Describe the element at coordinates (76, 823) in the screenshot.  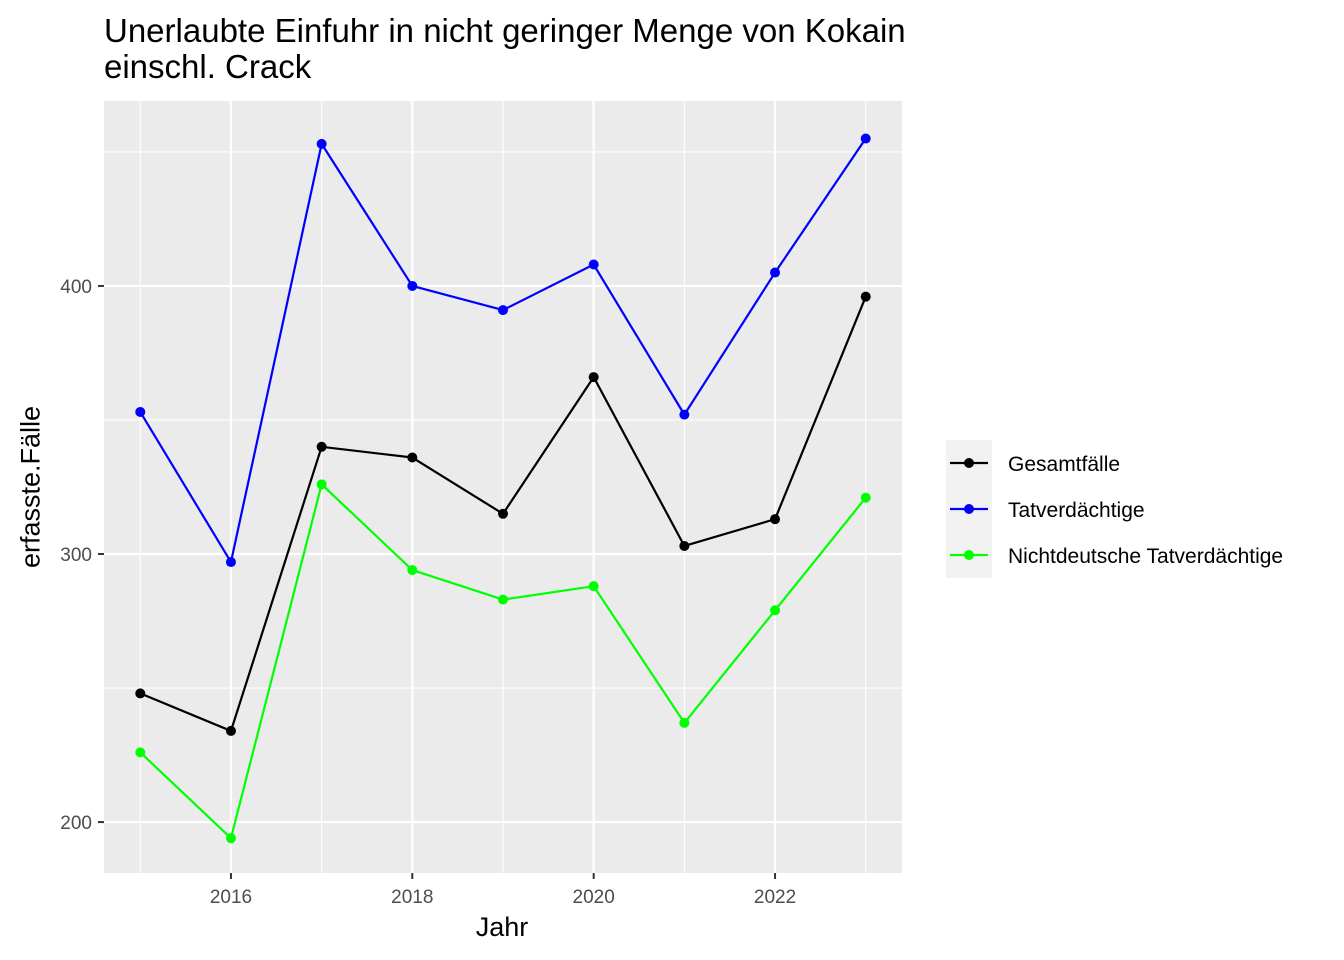
I see `y-tick-label: 200` at that location.